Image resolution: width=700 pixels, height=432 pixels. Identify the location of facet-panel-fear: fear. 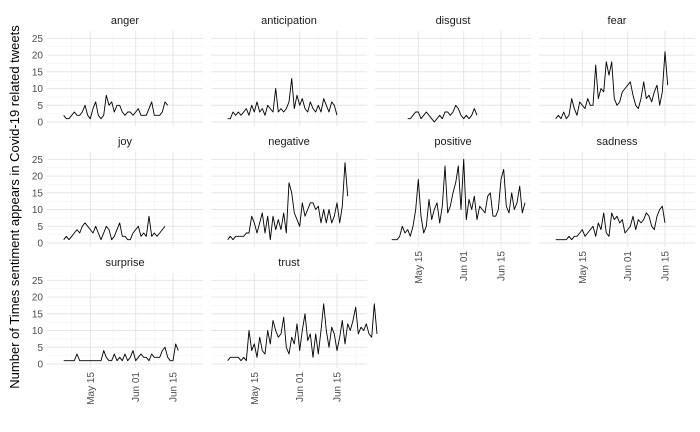
(617, 70).